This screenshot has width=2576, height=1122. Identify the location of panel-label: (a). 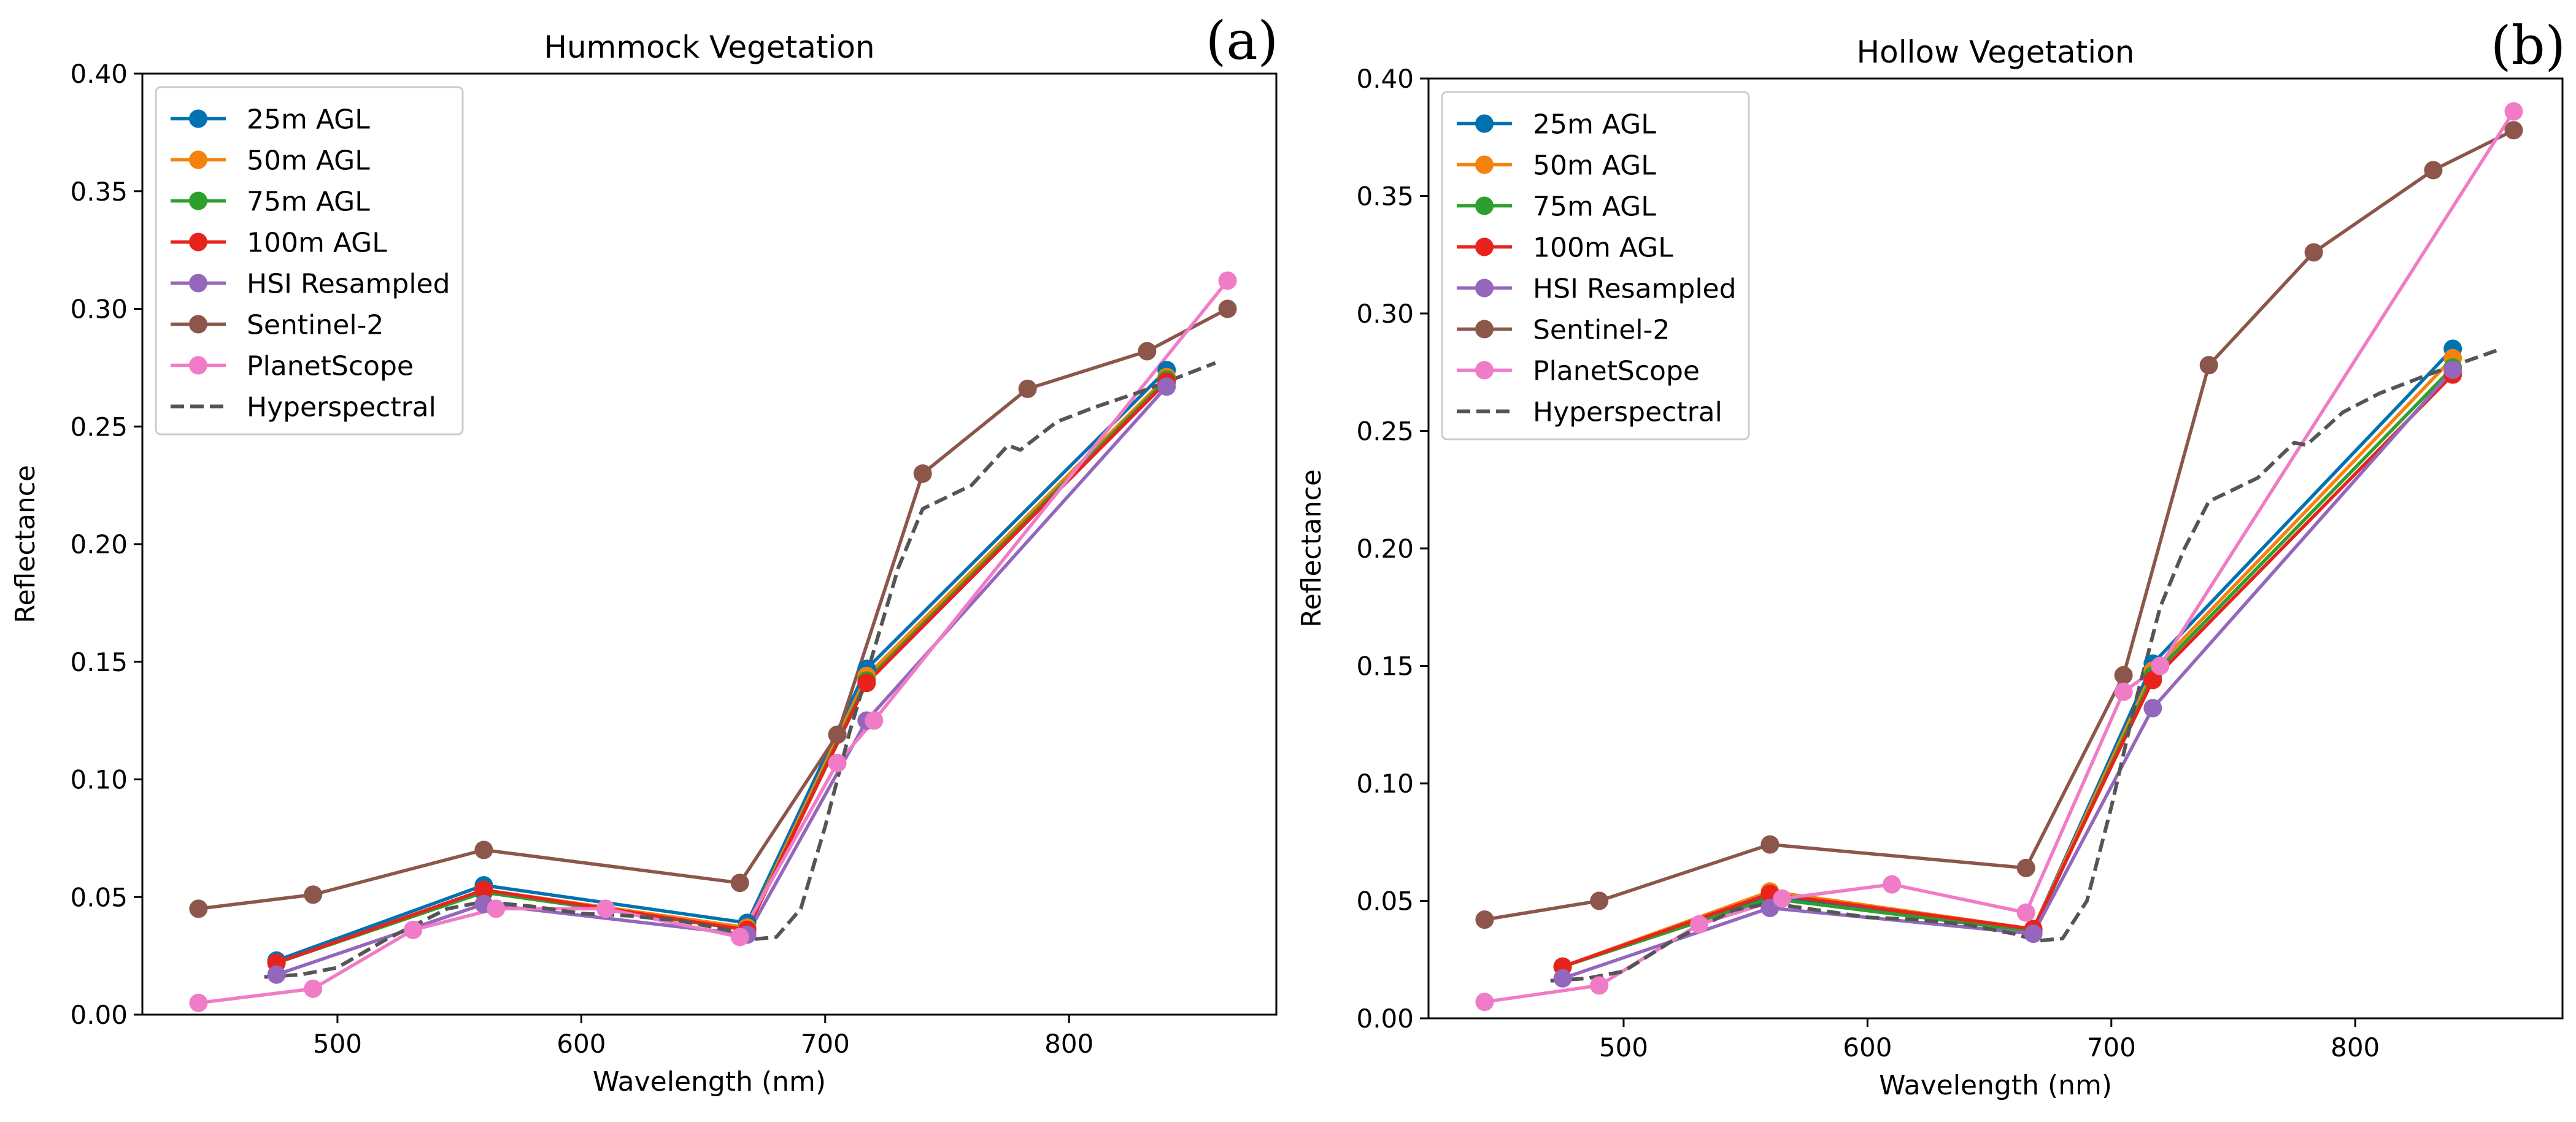
(1242, 41).